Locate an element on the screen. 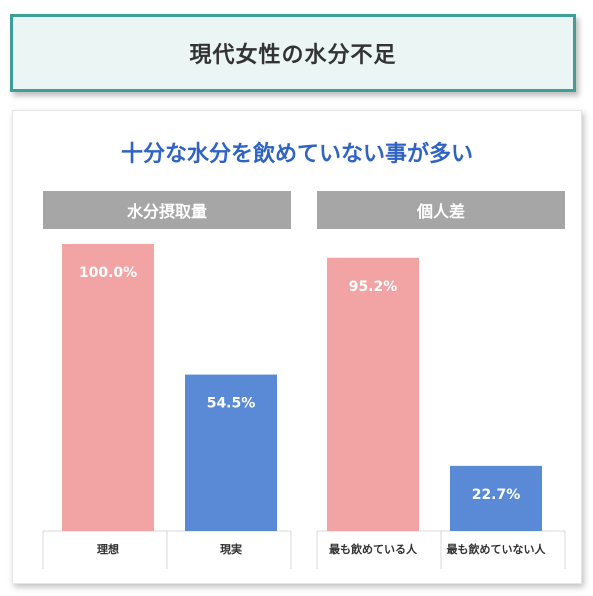 The width and height of the screenshot is (593, 596). page-title: 現代女性の水分不足 is located at coordinates (293, 55).